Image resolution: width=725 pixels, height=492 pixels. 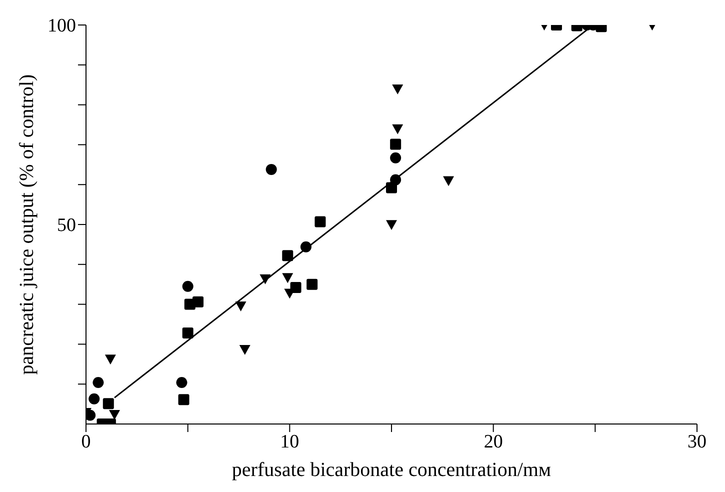 I want to click on x-tick-label: 20, so click(x=493, y=441).